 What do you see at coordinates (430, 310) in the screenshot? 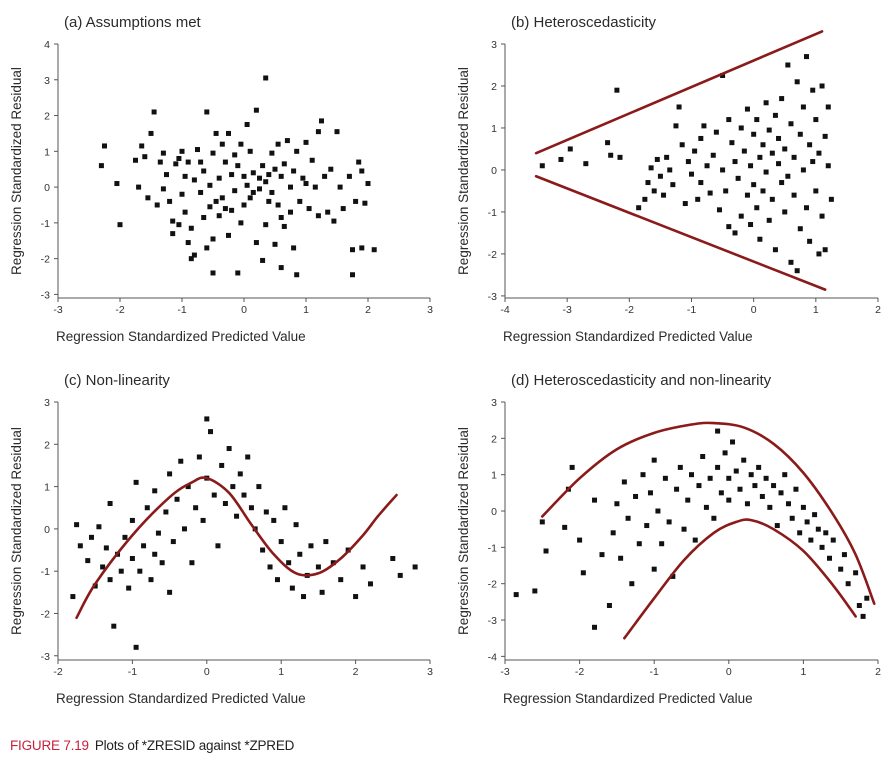
I see `x-tick-label: 3` at bounding box center [430, 310].